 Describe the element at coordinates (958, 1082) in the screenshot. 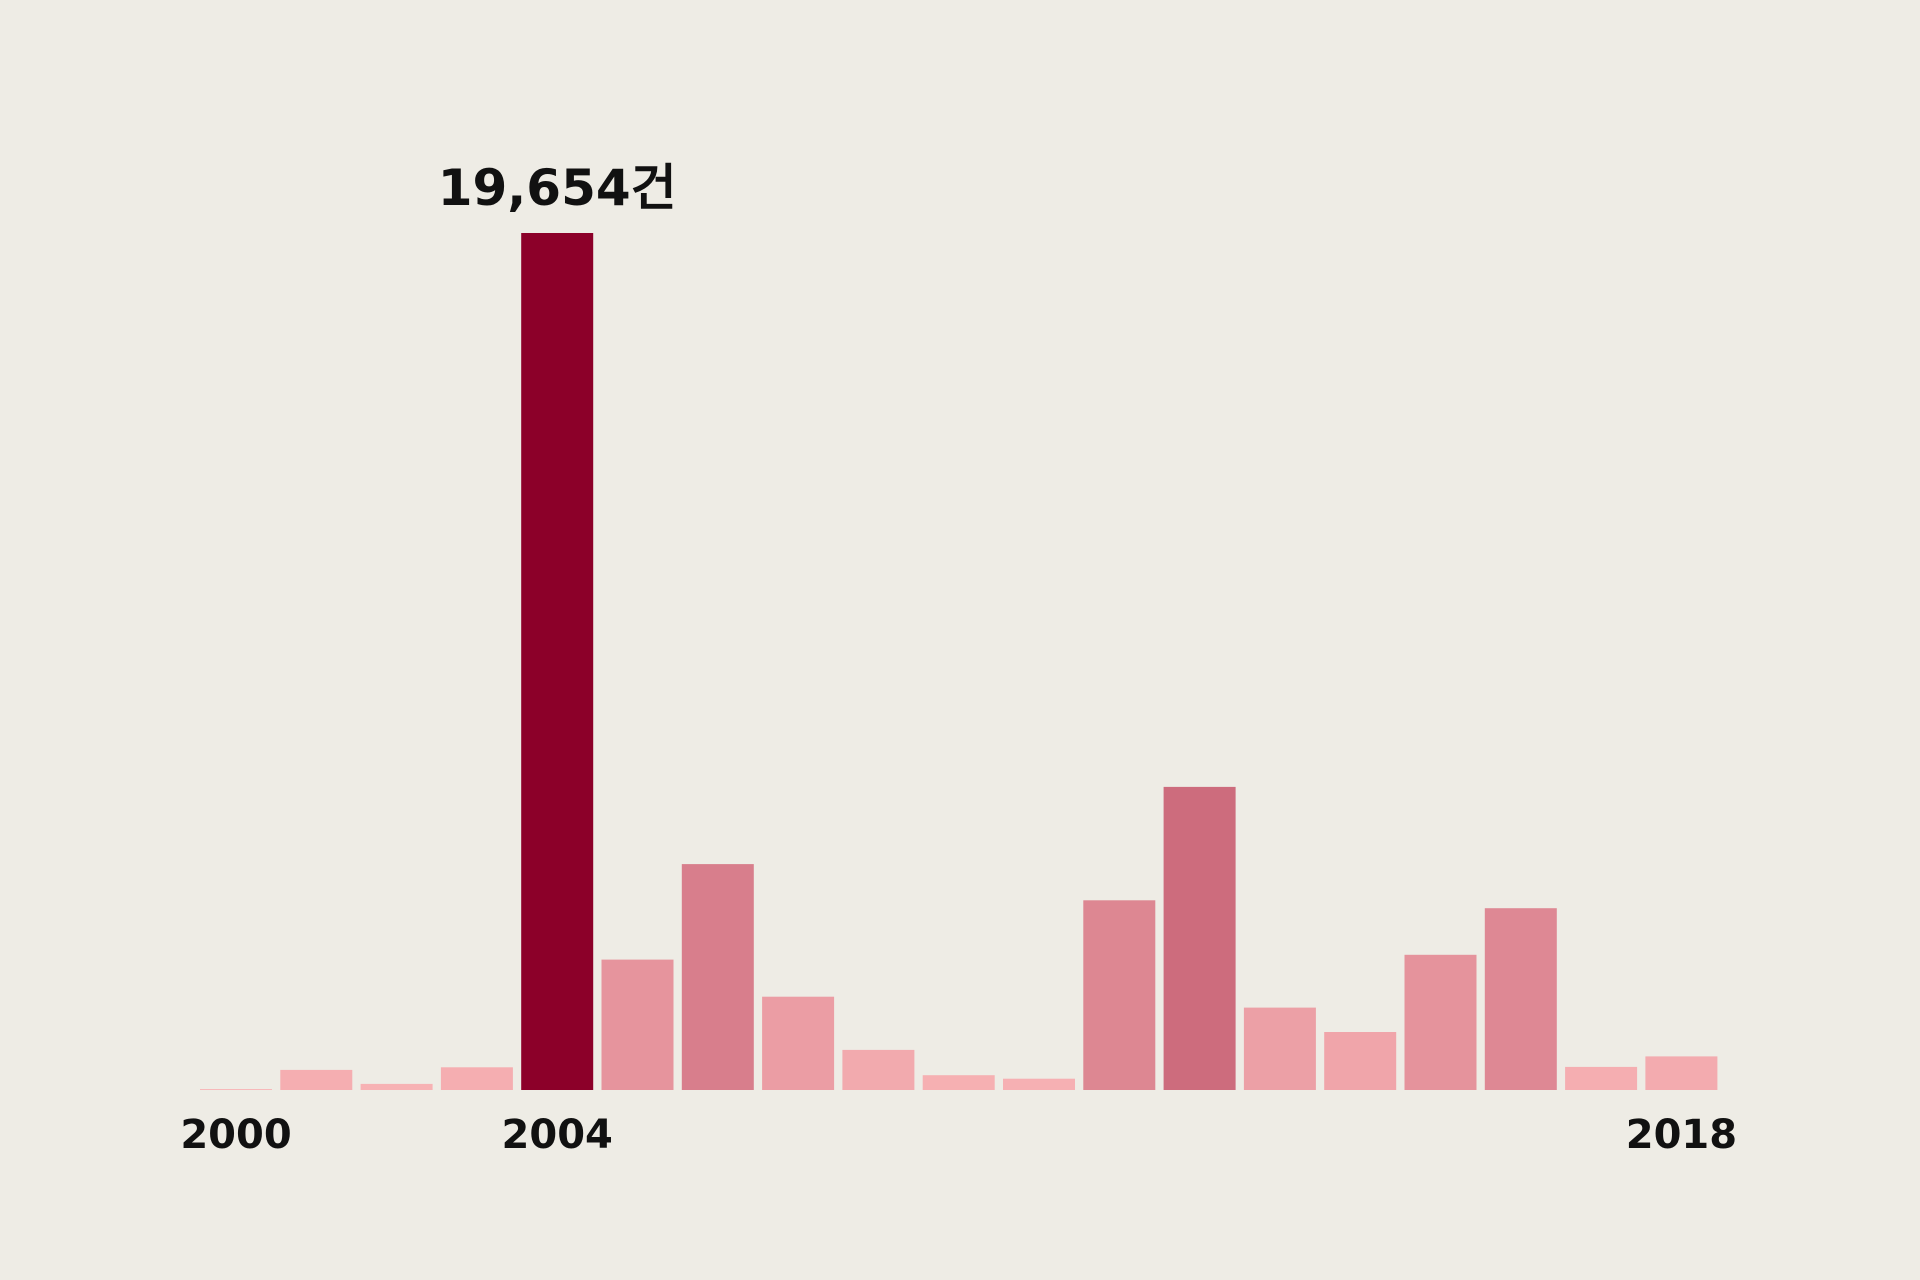

I see `bar-2009` at that location.